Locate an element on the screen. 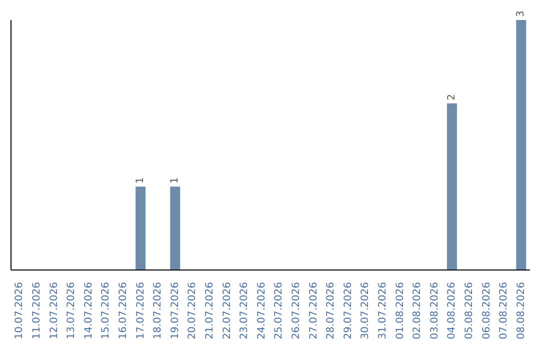 The width and height of the screenshot is (540, 340). x-tick-label: 02.08.2026 is located at coordinates (418, 311).